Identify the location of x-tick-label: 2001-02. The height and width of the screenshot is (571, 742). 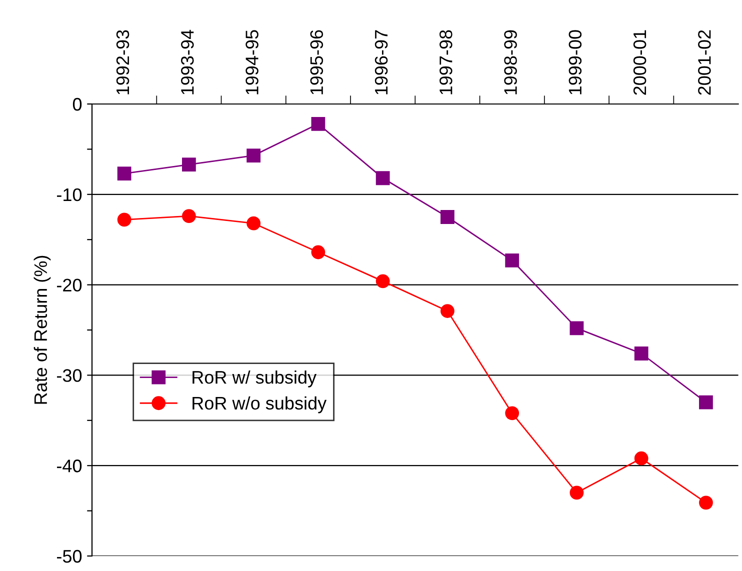
(704, 62).